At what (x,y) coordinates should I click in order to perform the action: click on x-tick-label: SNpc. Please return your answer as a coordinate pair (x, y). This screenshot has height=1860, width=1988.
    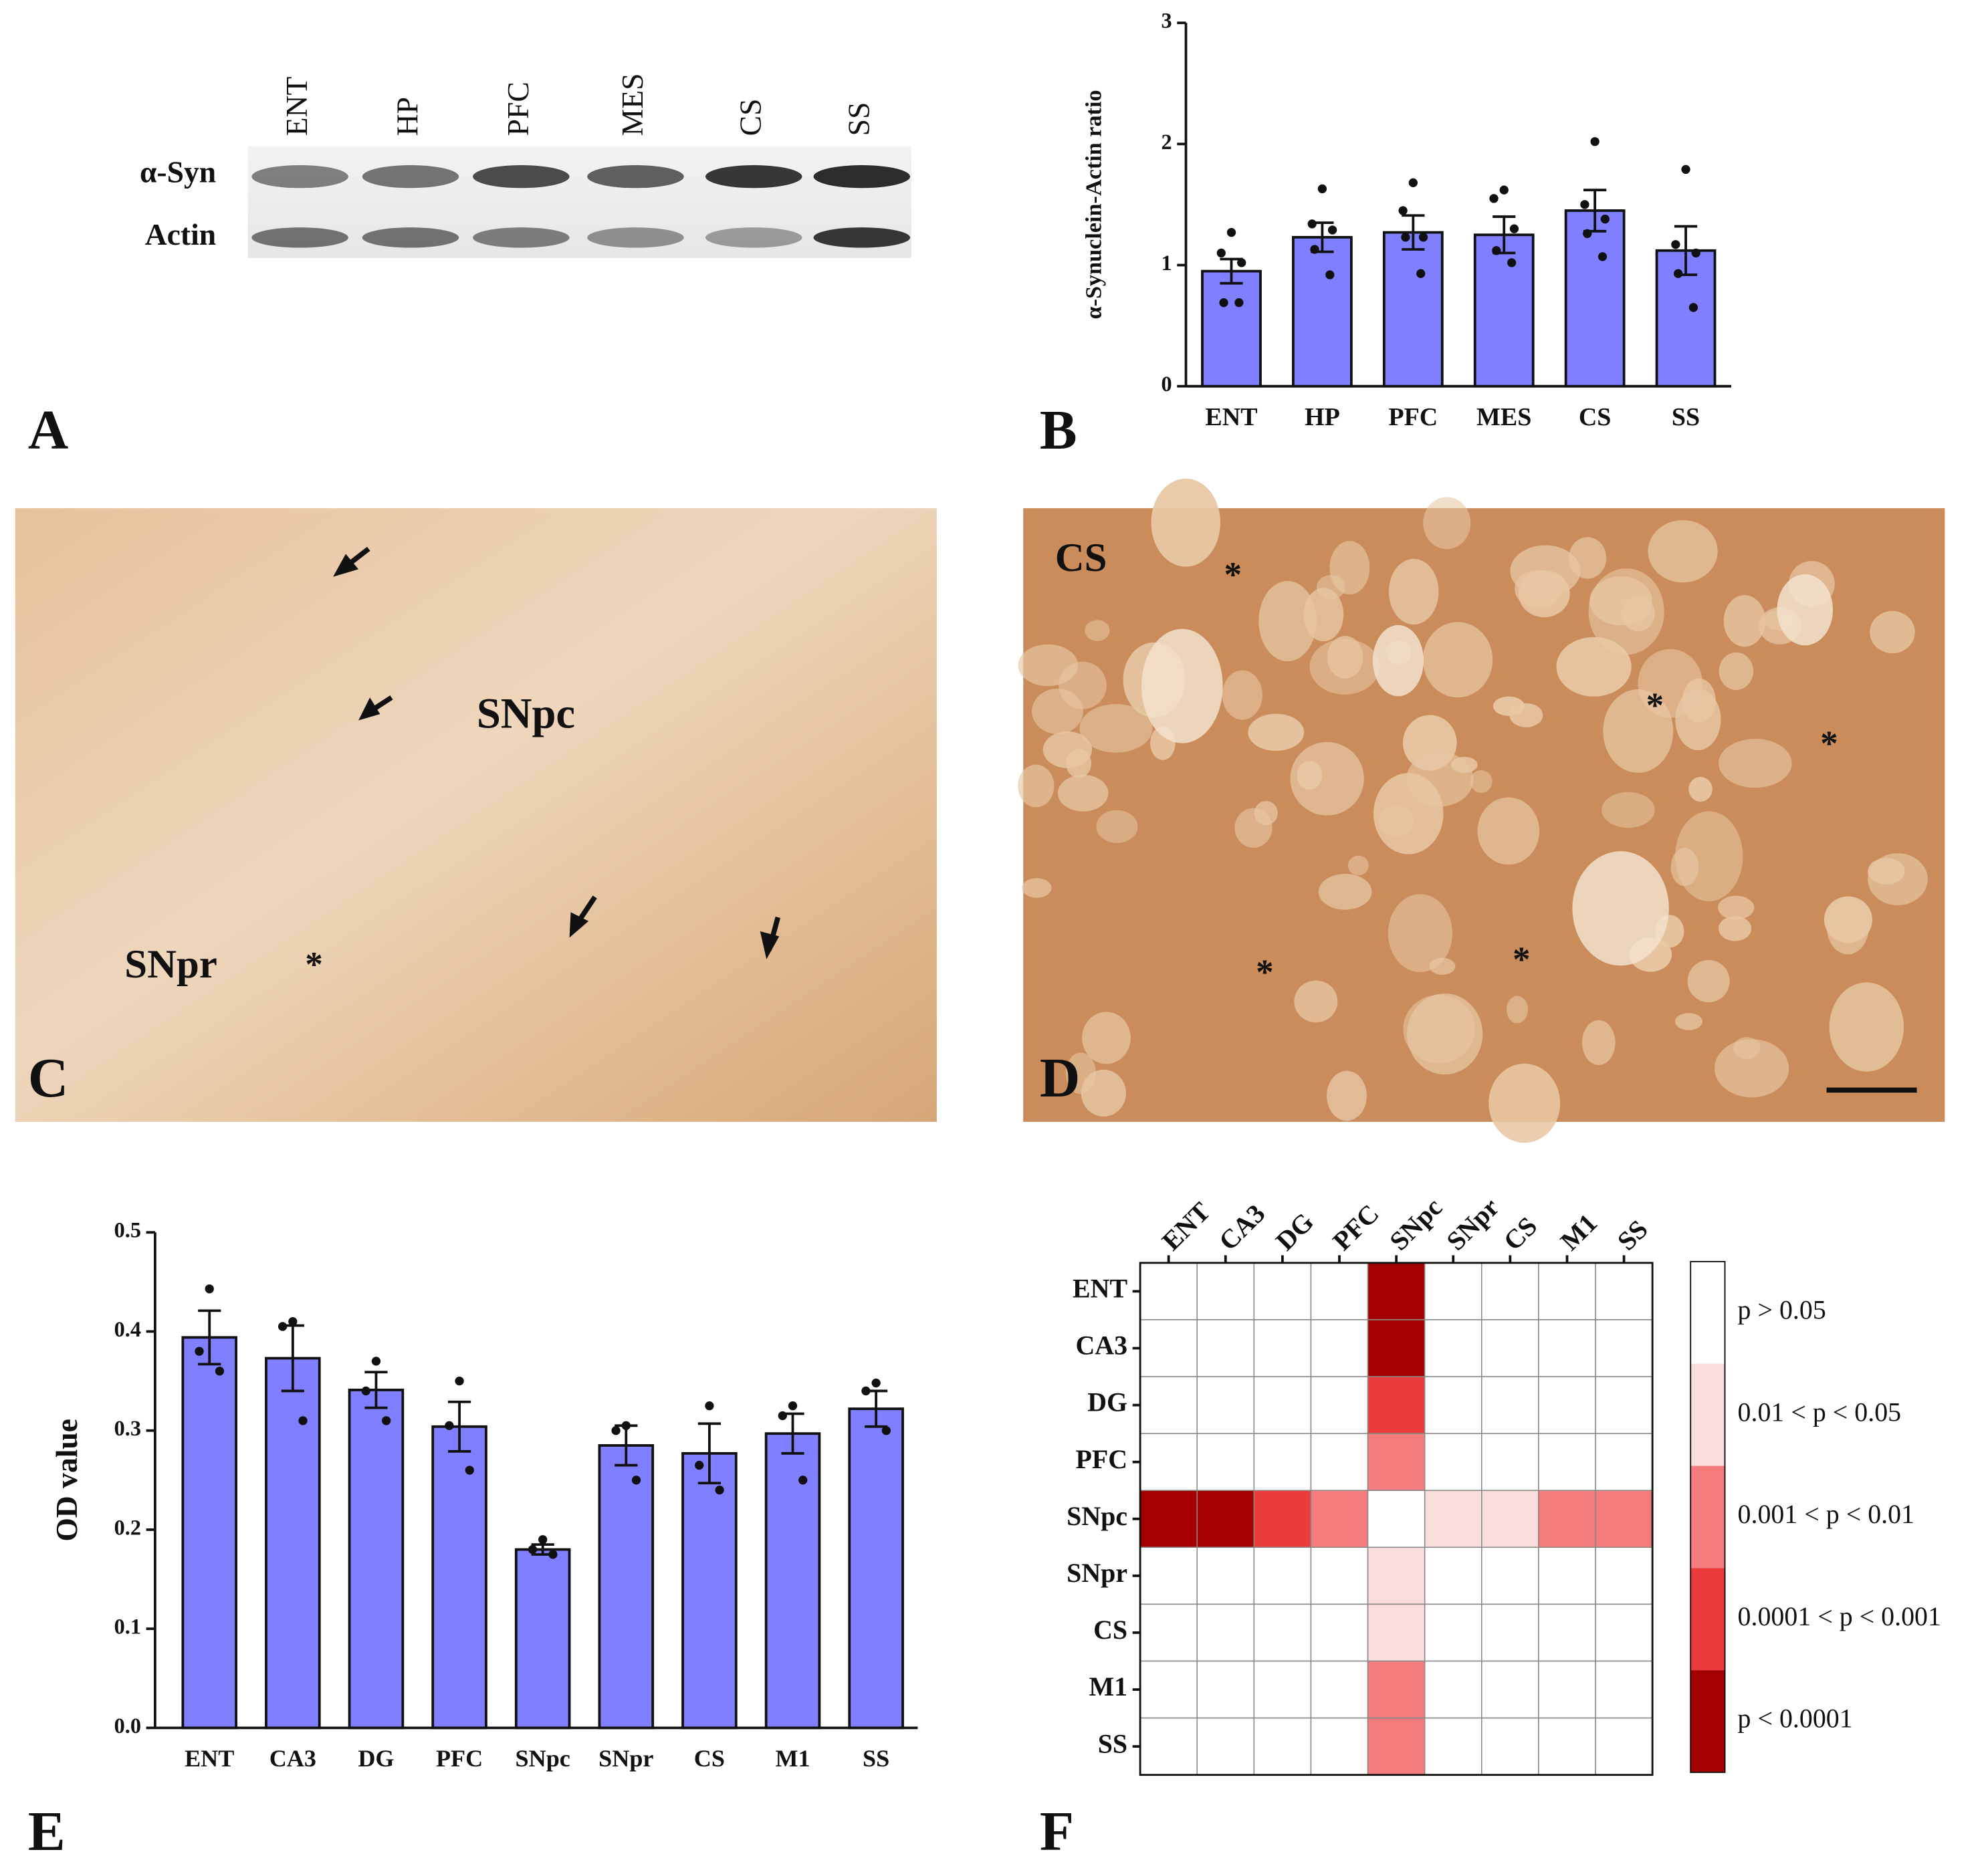
    Looking at the image, I should click on (543, 1758).